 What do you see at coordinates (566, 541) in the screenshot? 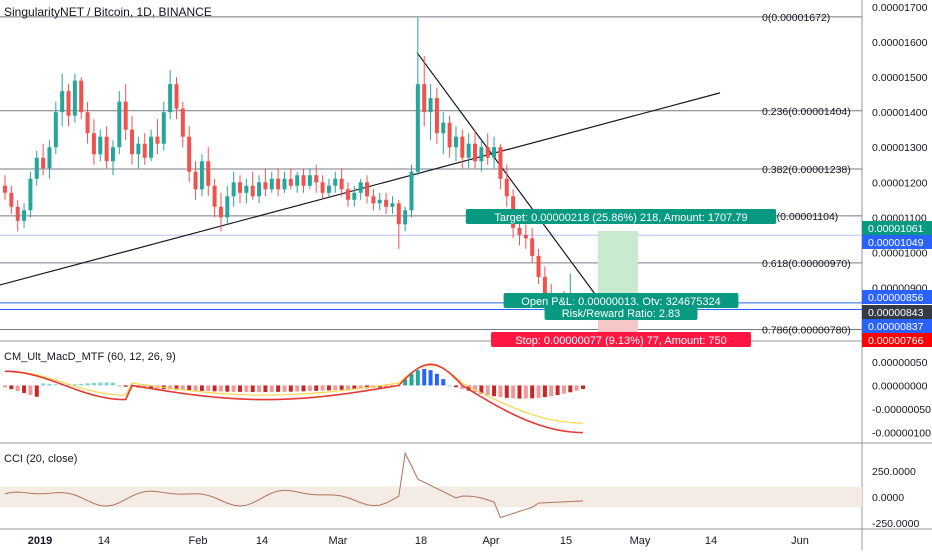
I see `x-tick-label: 15` at bounding box center [566, 541].